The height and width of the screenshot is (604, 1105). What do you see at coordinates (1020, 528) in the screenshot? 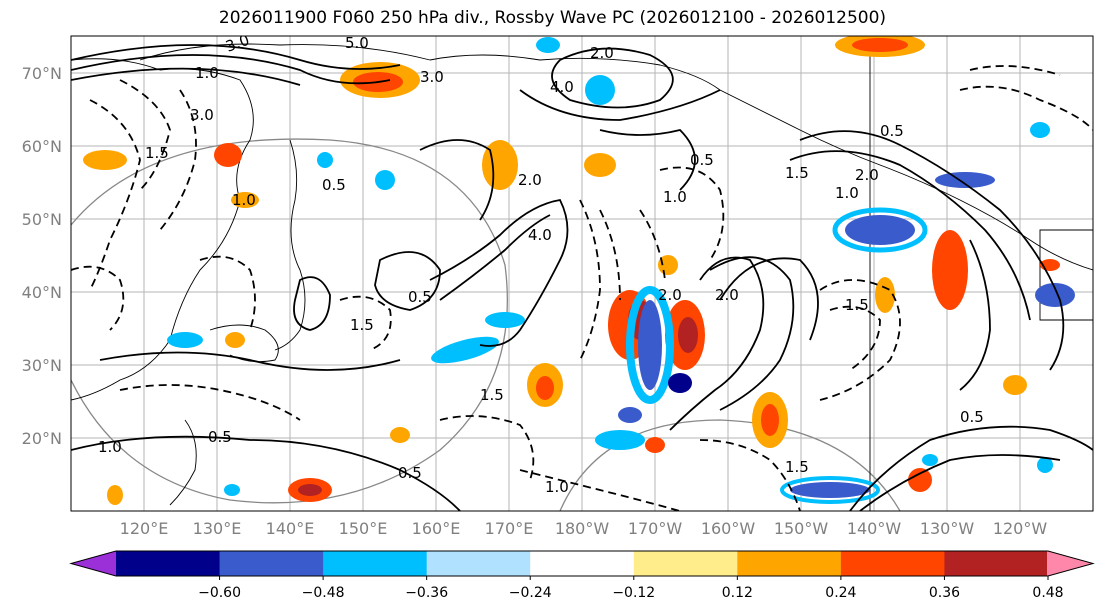
I see `lon-label: 120°W` at bounding box center [1020, 528].